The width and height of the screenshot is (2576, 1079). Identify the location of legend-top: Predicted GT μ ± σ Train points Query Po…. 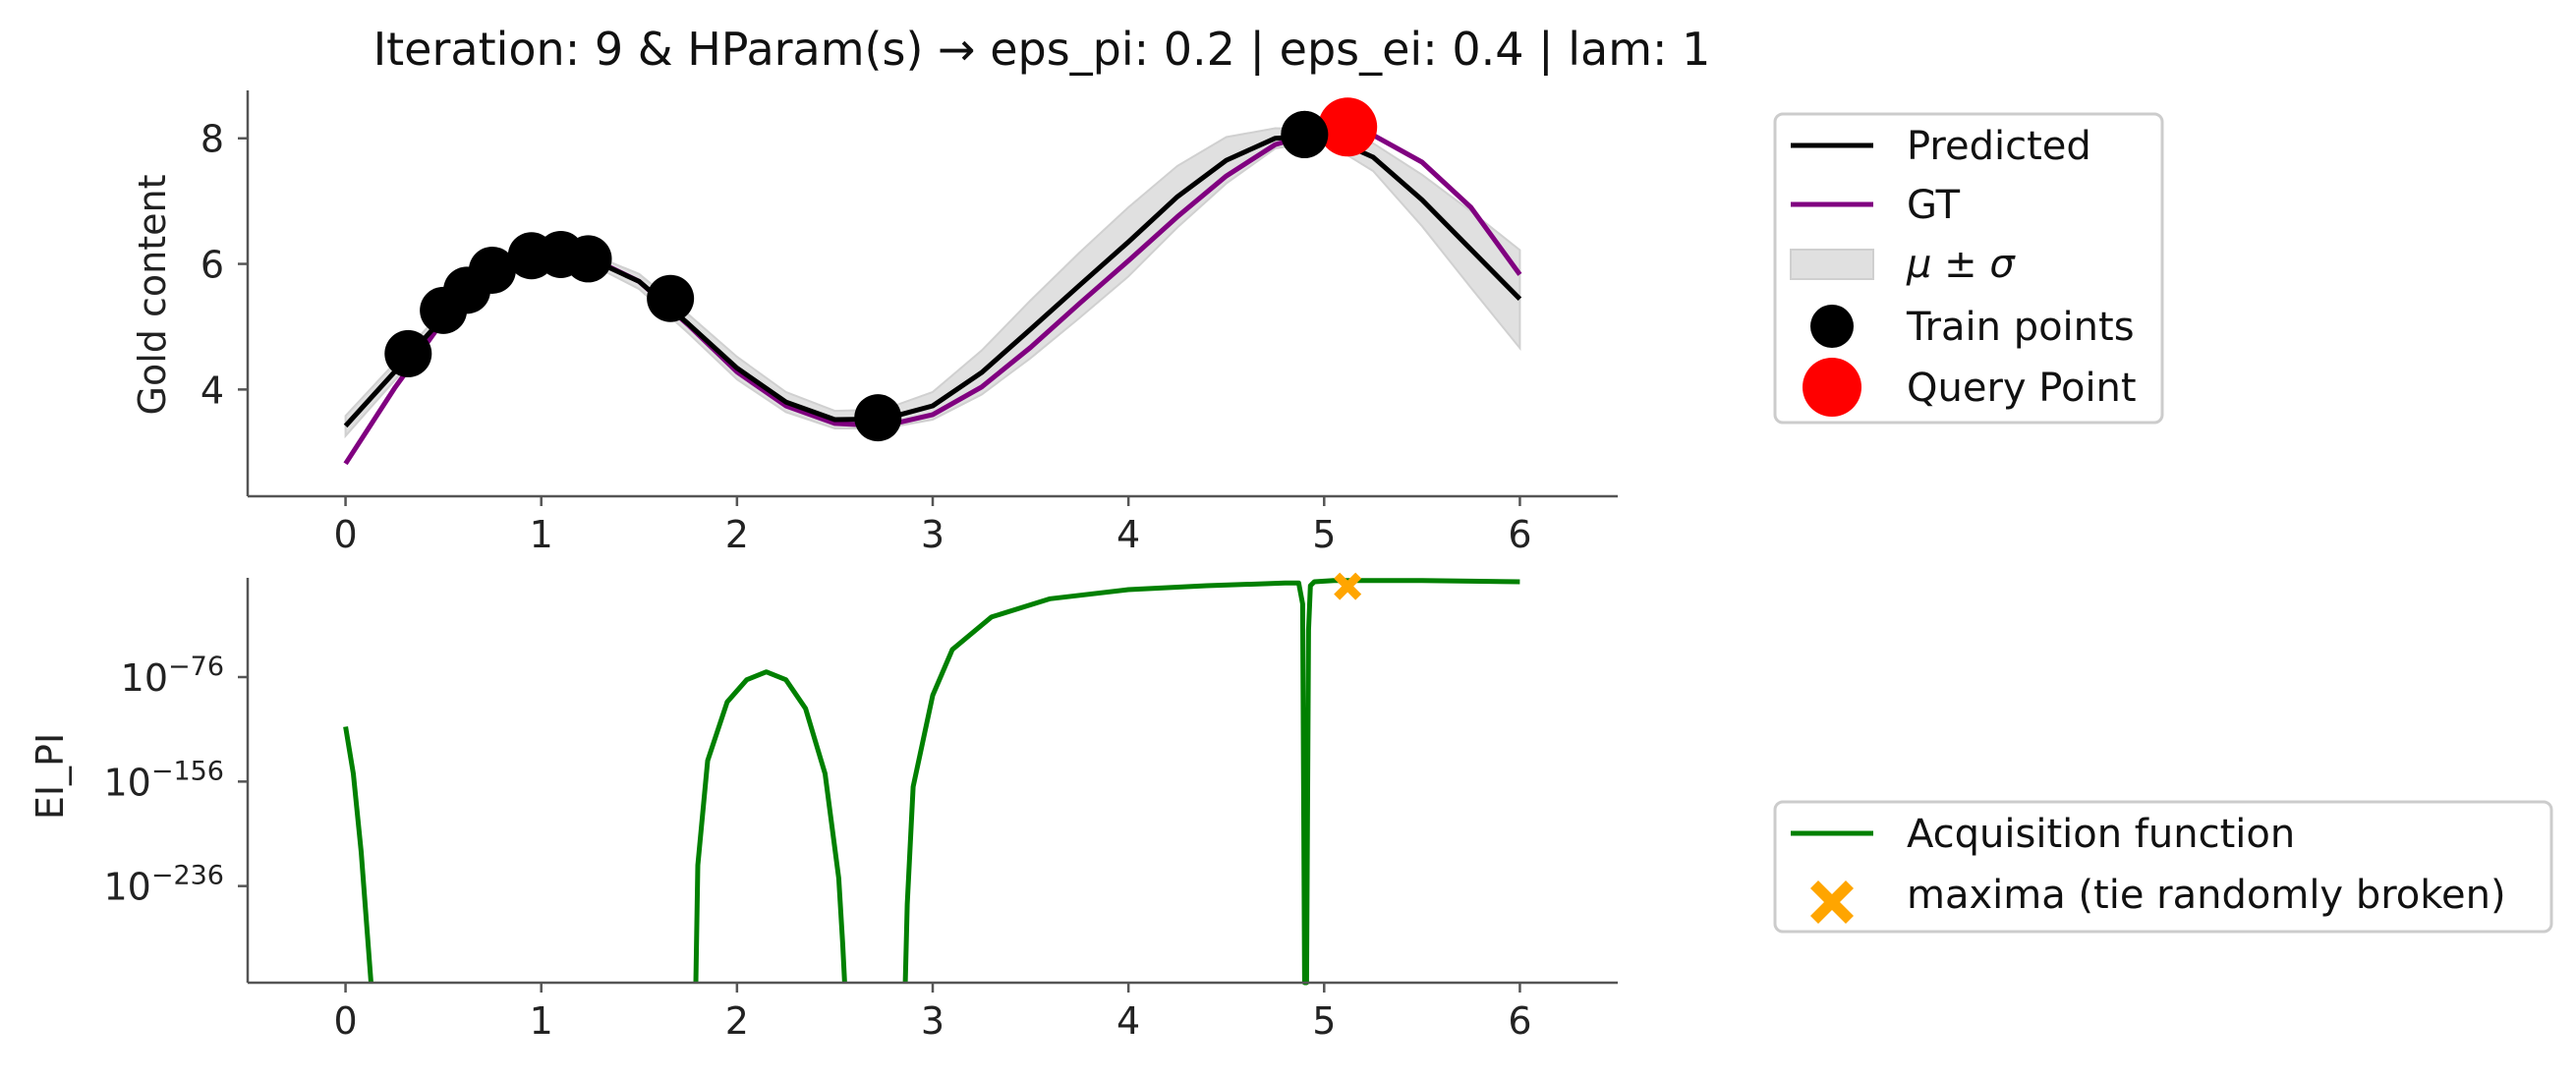
(1969, 268).